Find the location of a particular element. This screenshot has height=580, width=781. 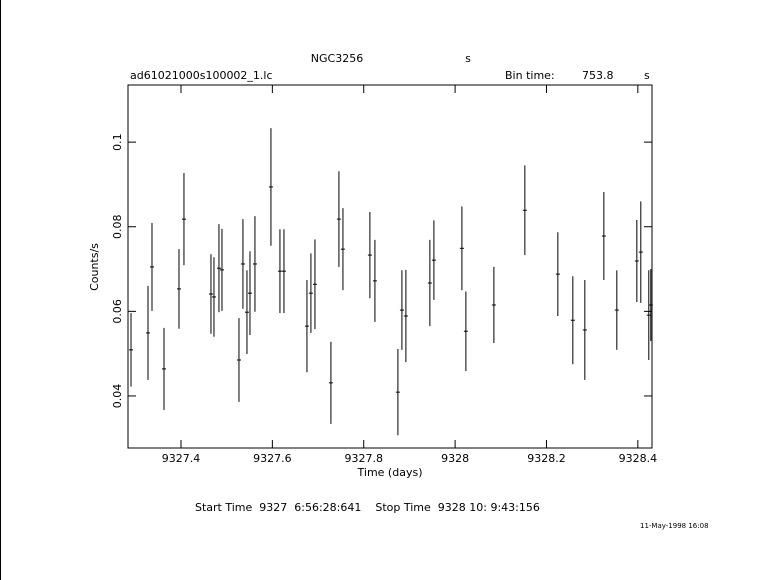

x-tick-label: 9328 is located at coordinates (455, 458).